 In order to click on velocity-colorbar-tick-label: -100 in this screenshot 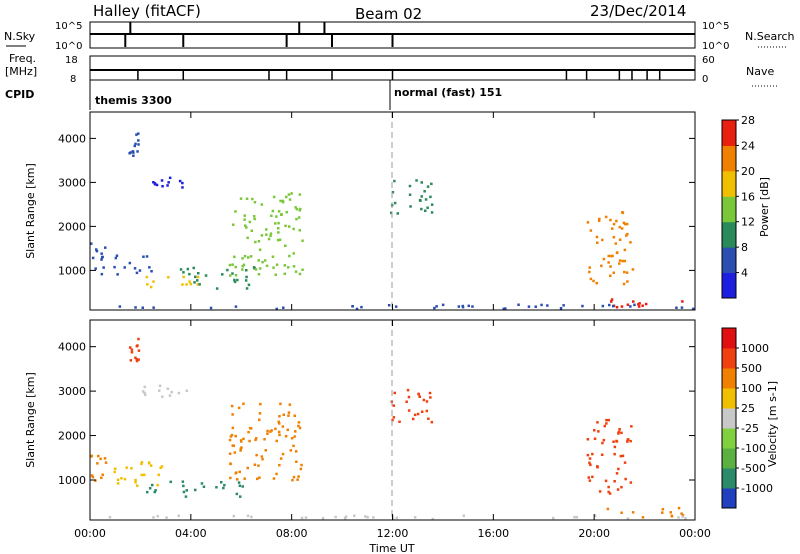, I will do `click(753, 448)`.